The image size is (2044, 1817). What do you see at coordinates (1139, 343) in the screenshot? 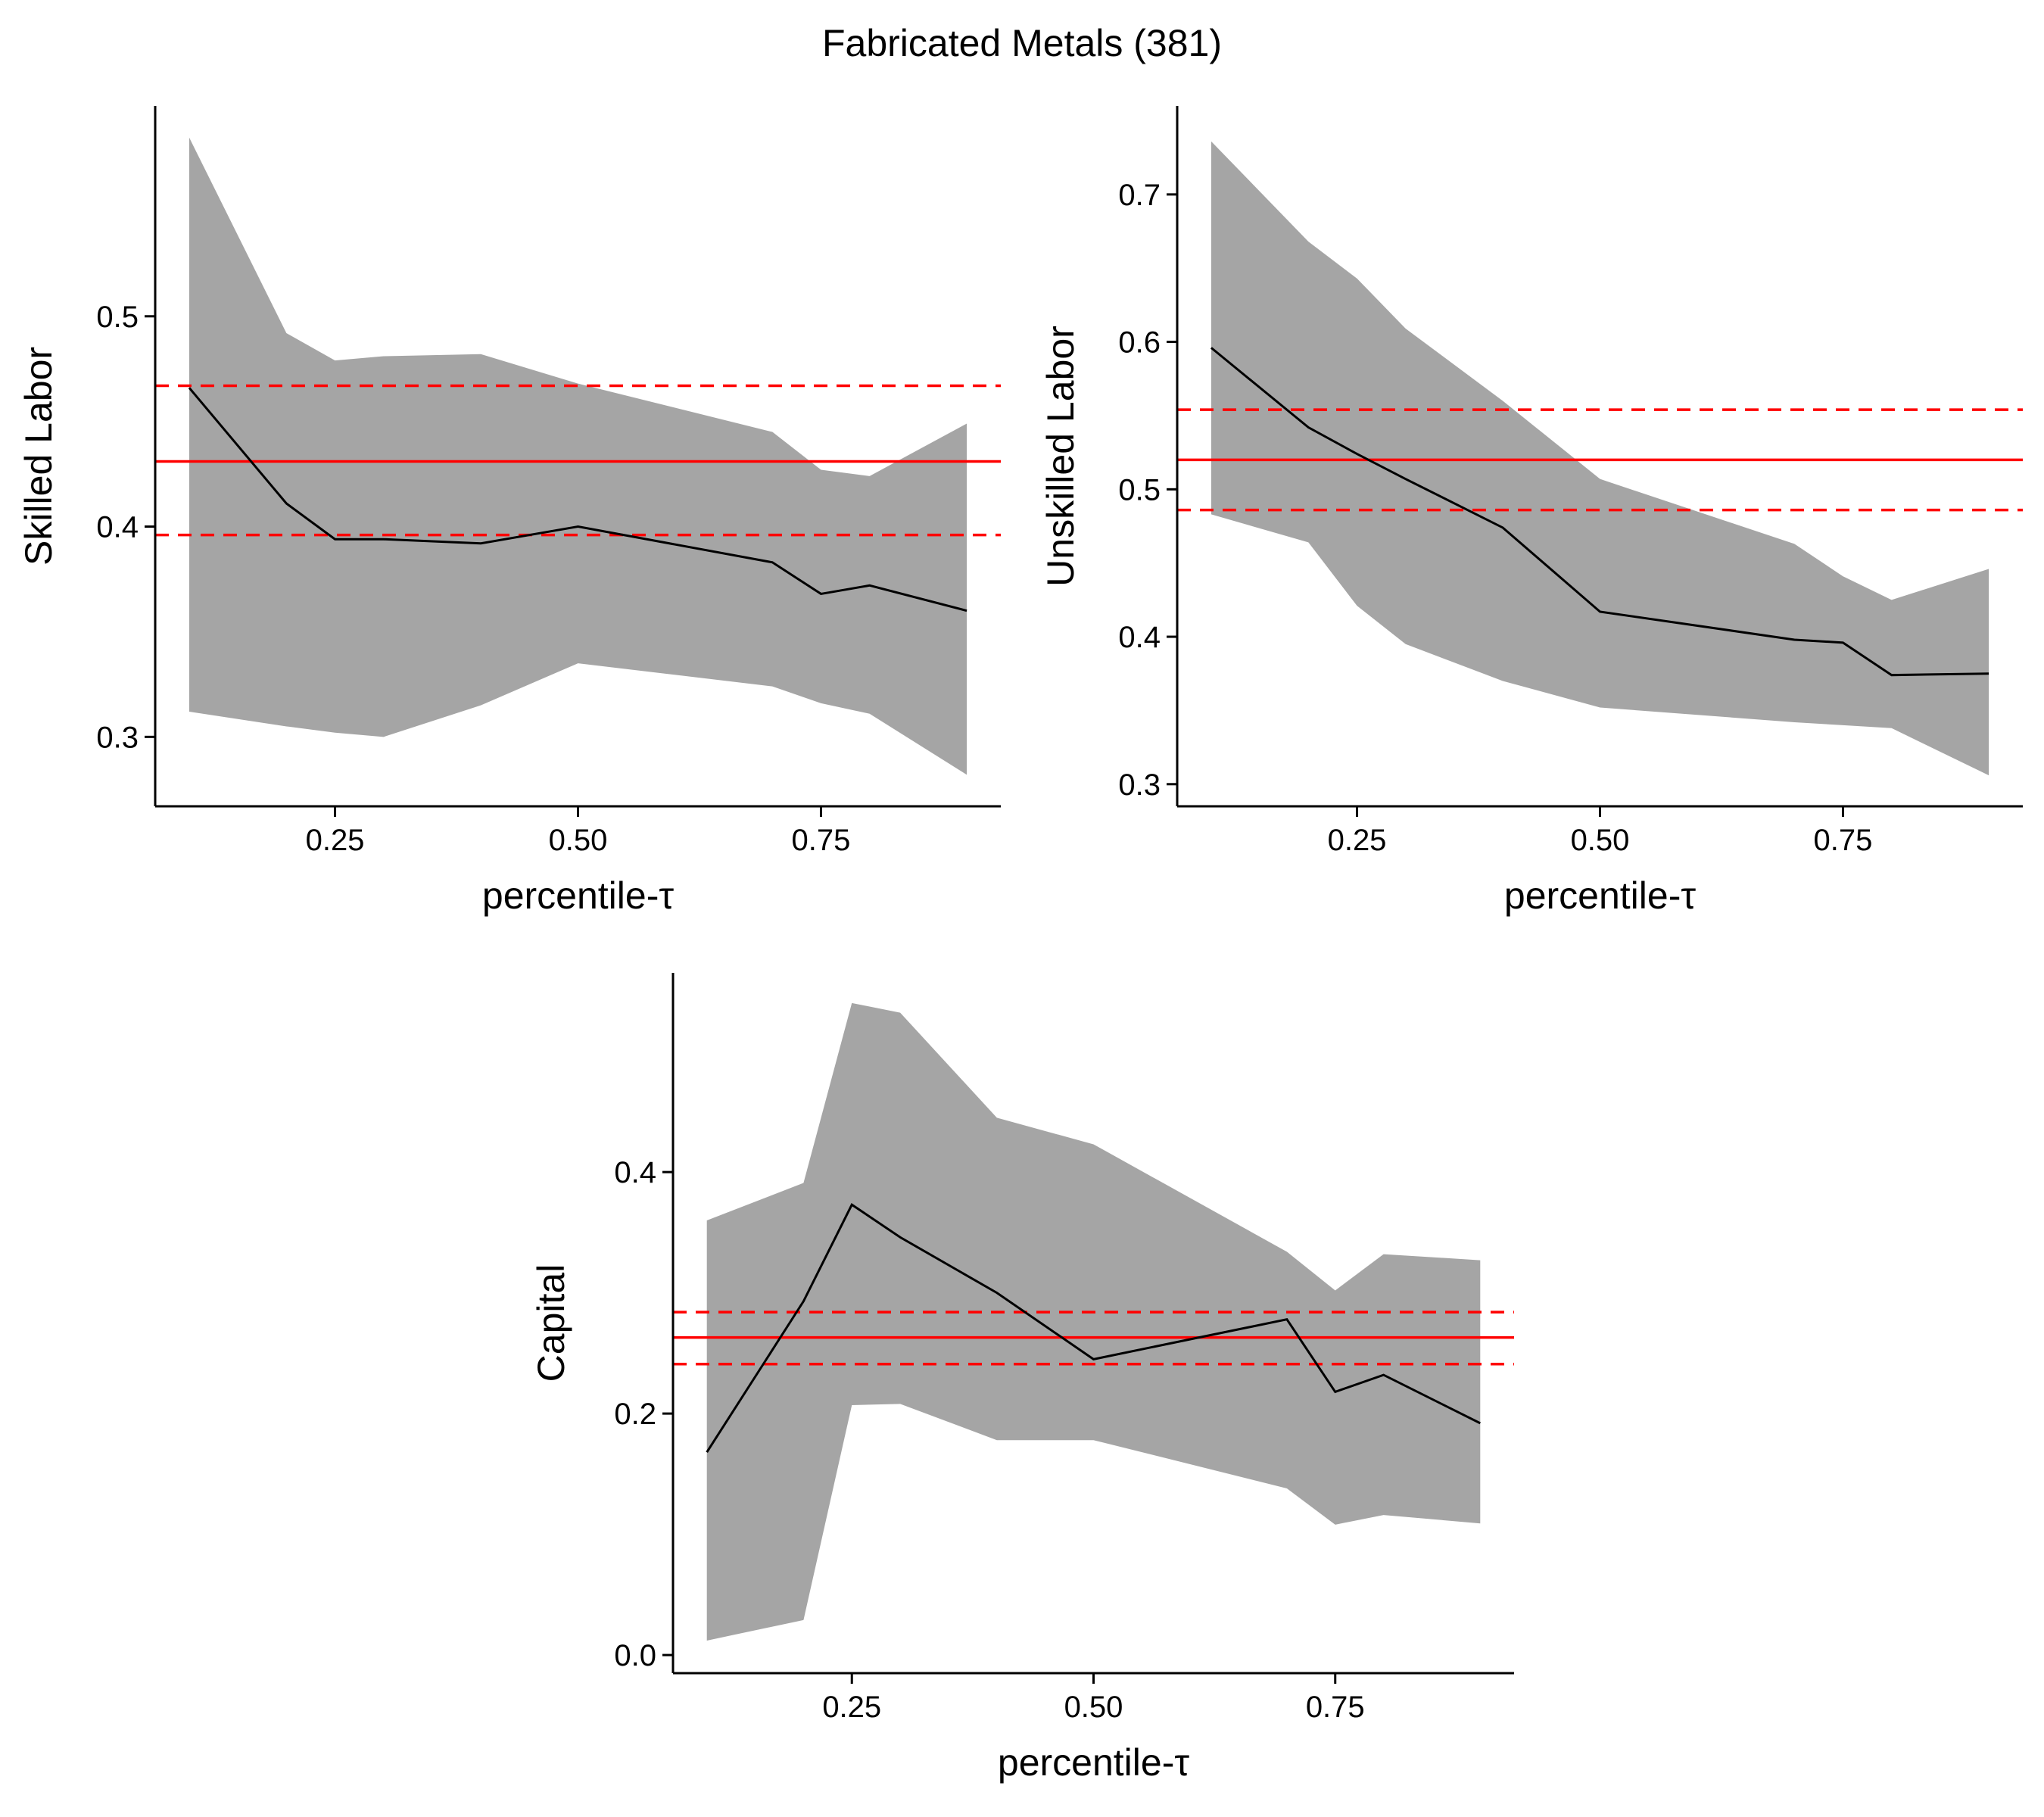
I see `y-tick-label: 0.6` at bounding box center [1139, 343].